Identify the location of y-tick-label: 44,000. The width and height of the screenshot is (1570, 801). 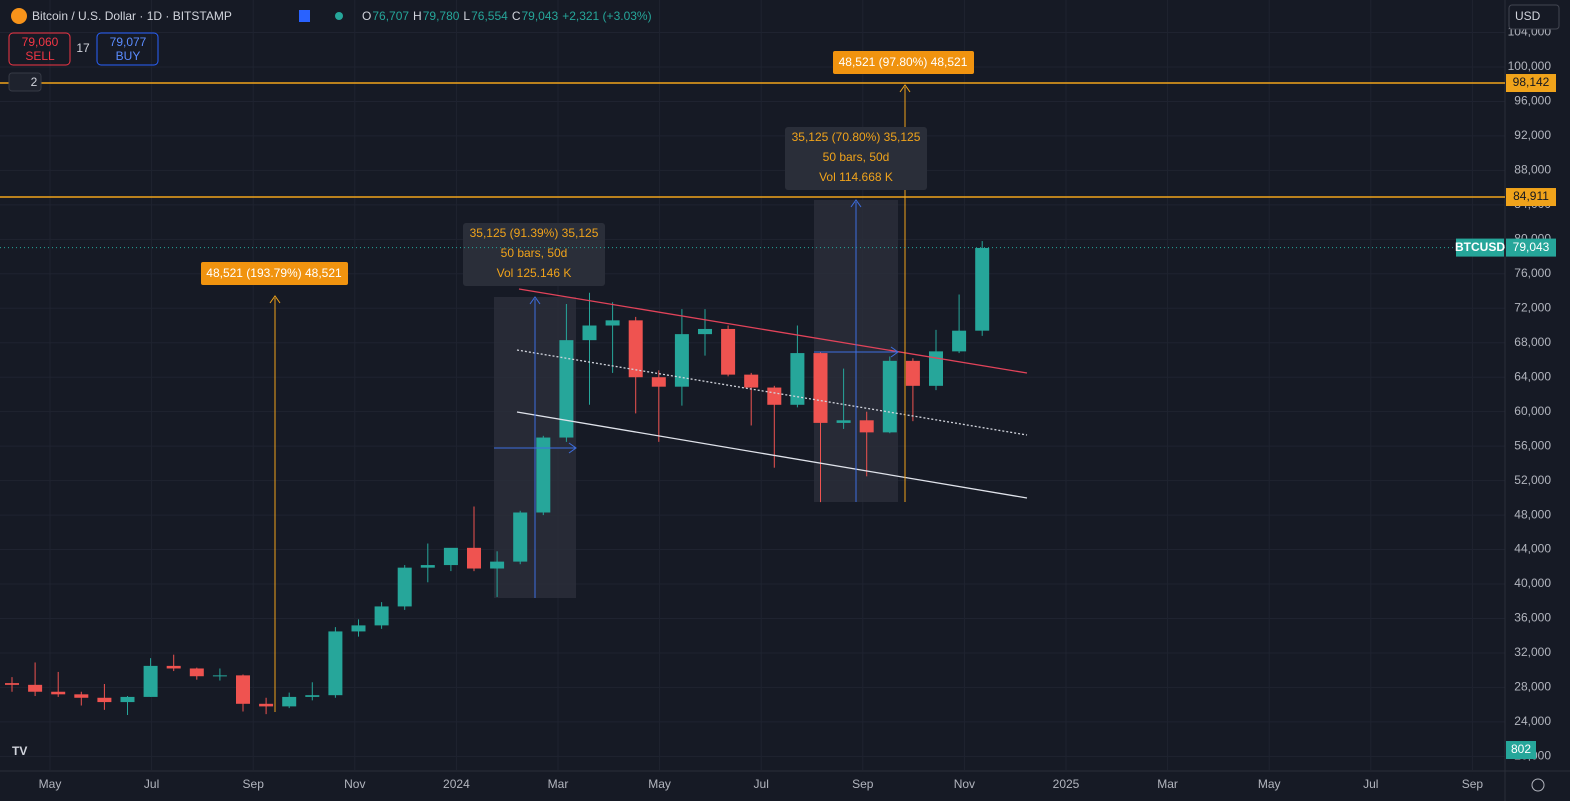
(1532, 549).